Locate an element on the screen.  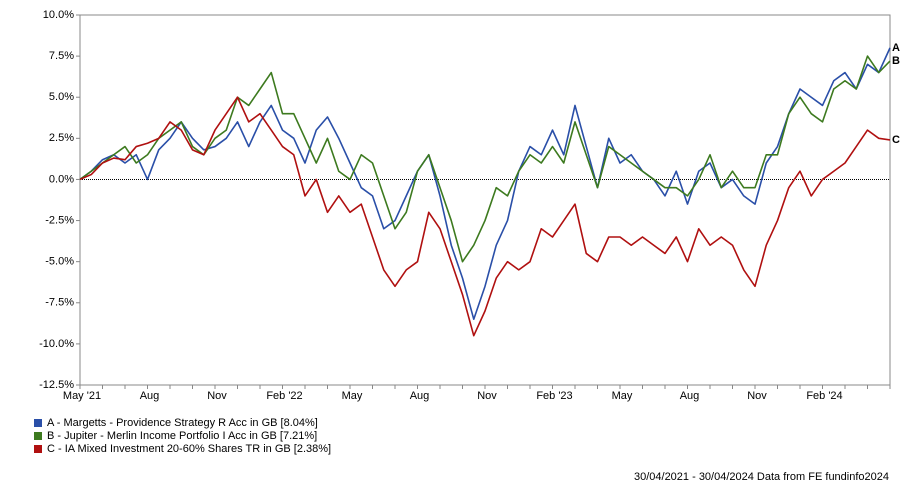
y-tick-label: 10.0% is located at coordinates (58, 15).